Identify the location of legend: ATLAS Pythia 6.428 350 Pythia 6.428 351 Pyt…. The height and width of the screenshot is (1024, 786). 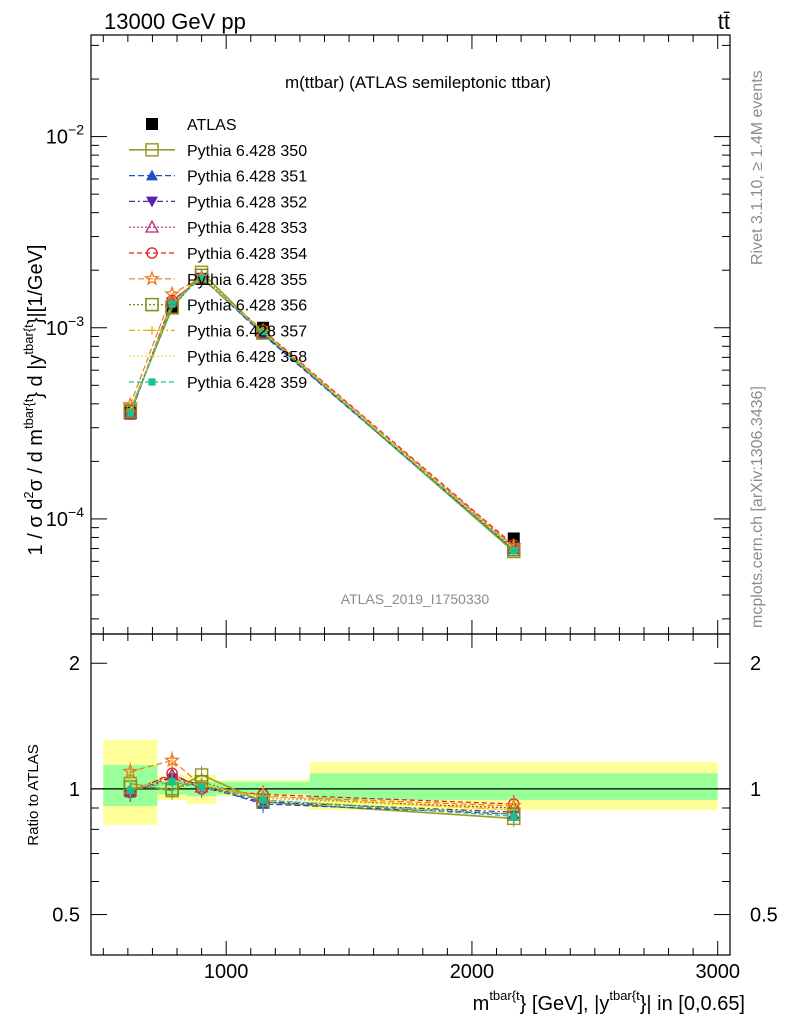
(218, 254).